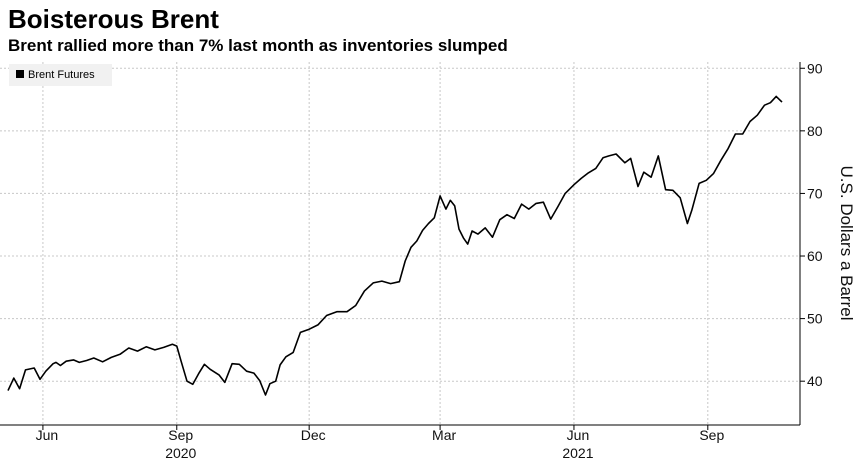  Describe the element at coordinates (811, 224) in the screenshot. I see `y-ticks: 40 50 60 70 80 90` at that location.